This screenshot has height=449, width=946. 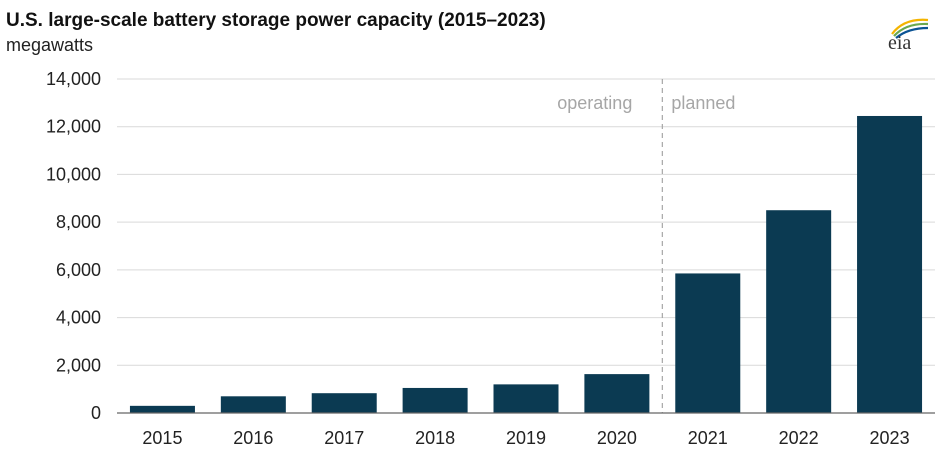 I want to click on y-tick-label: 8,000, so click(x=78, y=222).